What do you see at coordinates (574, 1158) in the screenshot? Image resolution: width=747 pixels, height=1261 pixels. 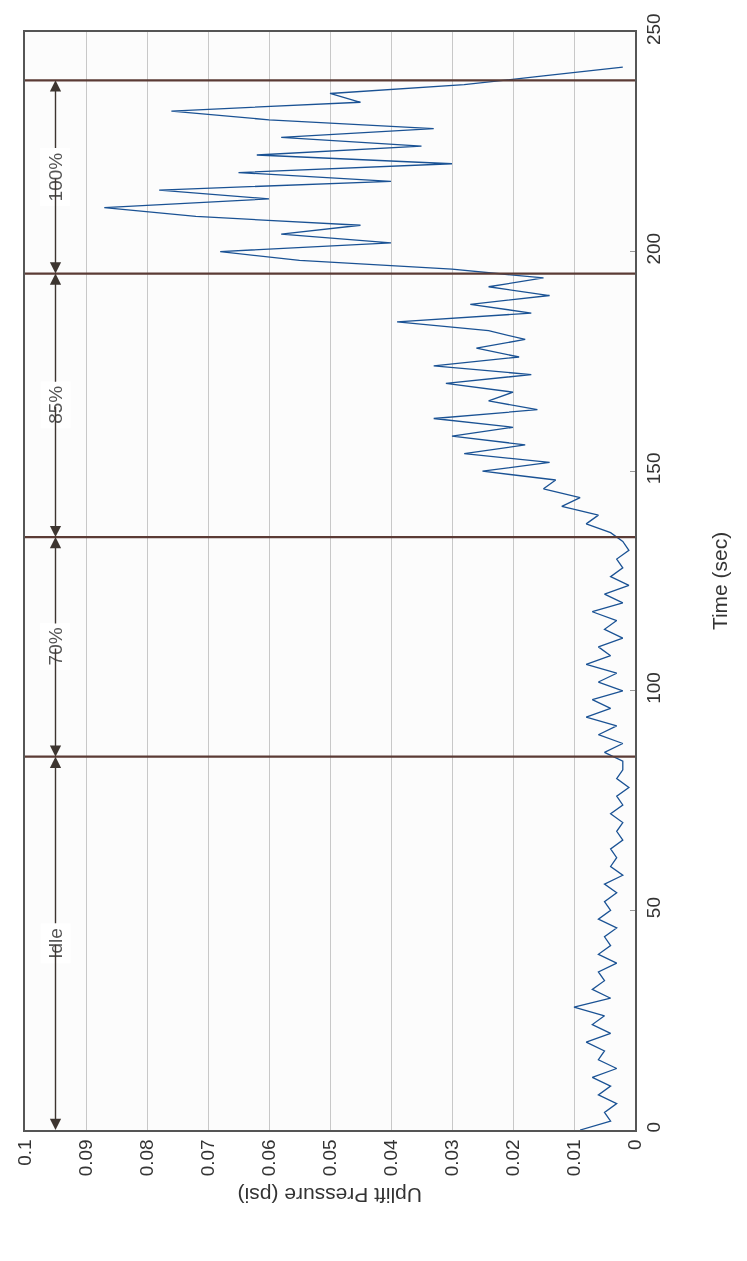 I see `x-tick-label: 0.01` at bounding box center [574, 1158].